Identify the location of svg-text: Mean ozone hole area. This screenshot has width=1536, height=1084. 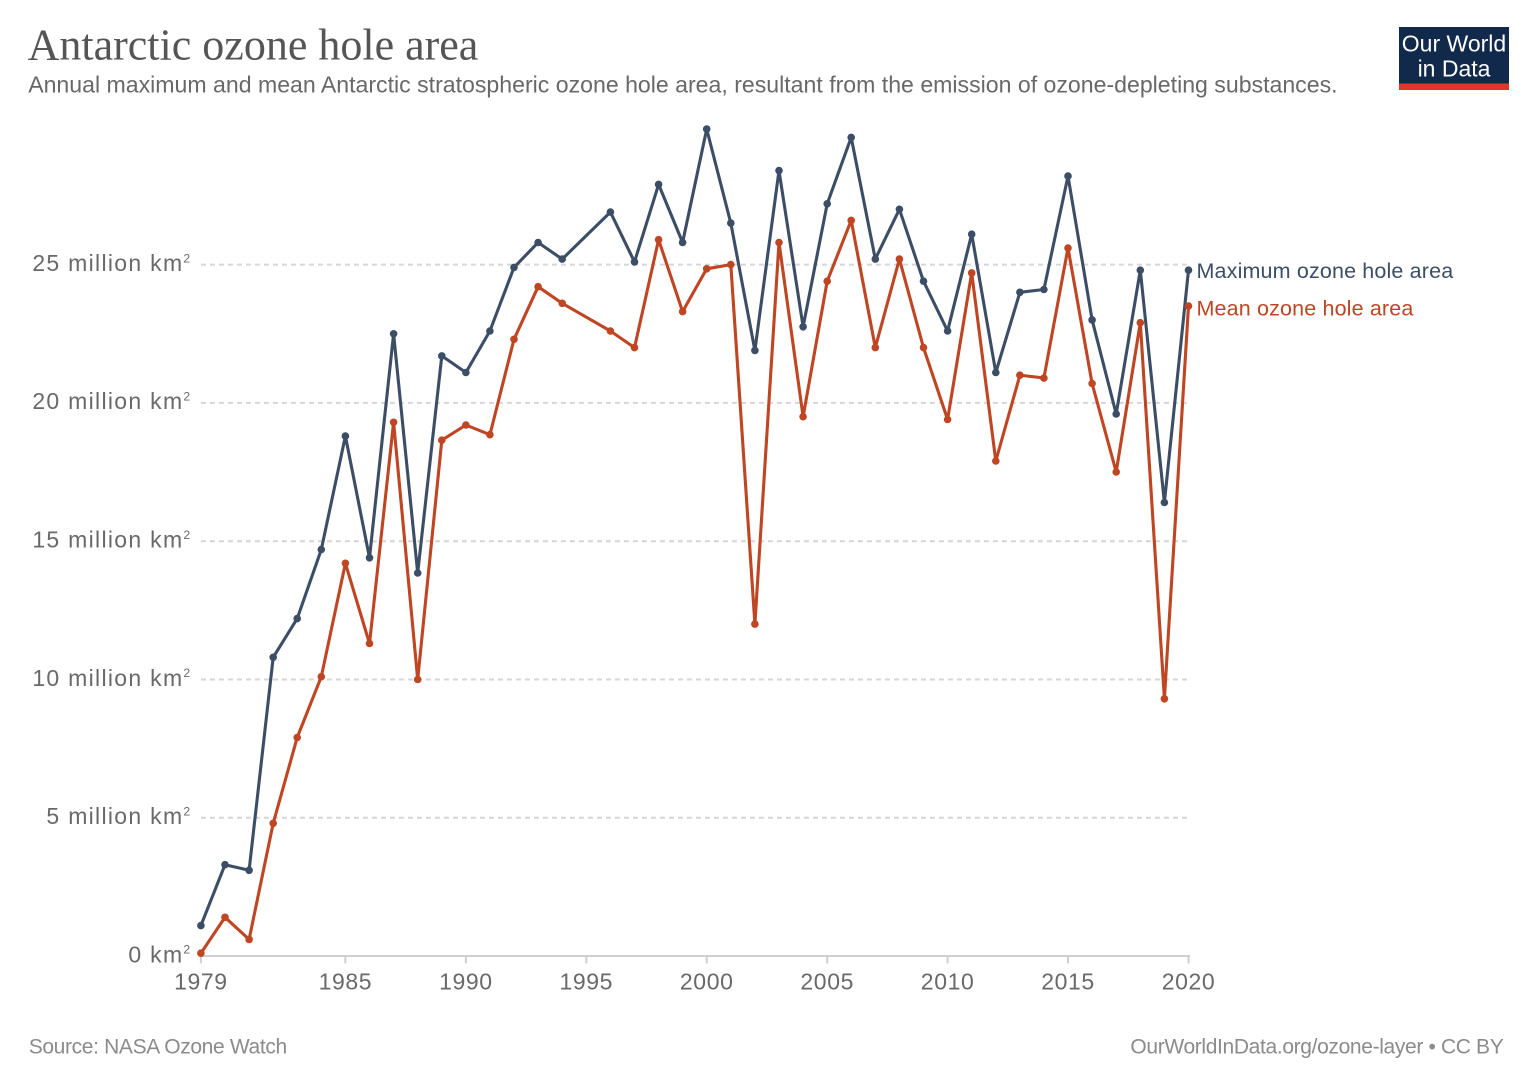
(1305, 309).